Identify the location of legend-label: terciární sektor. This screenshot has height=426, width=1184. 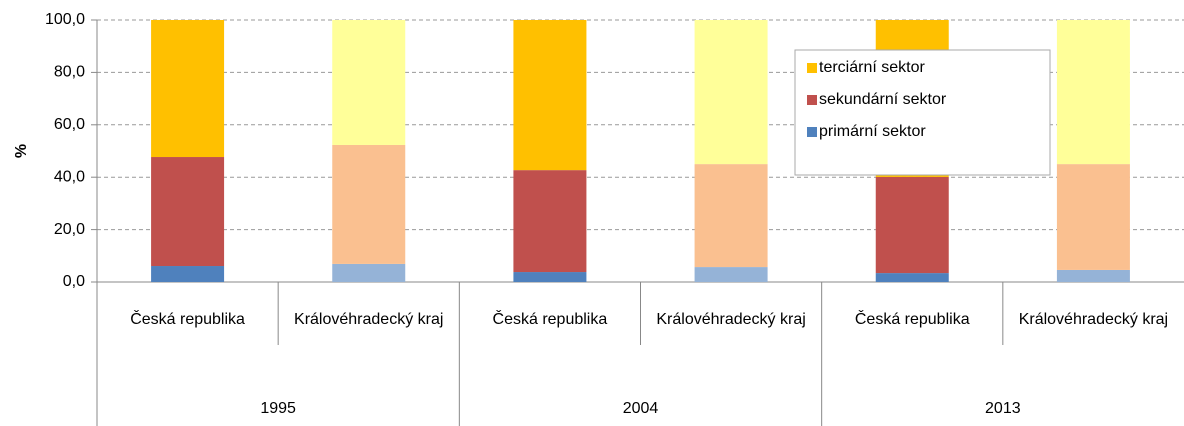
(872, 67).